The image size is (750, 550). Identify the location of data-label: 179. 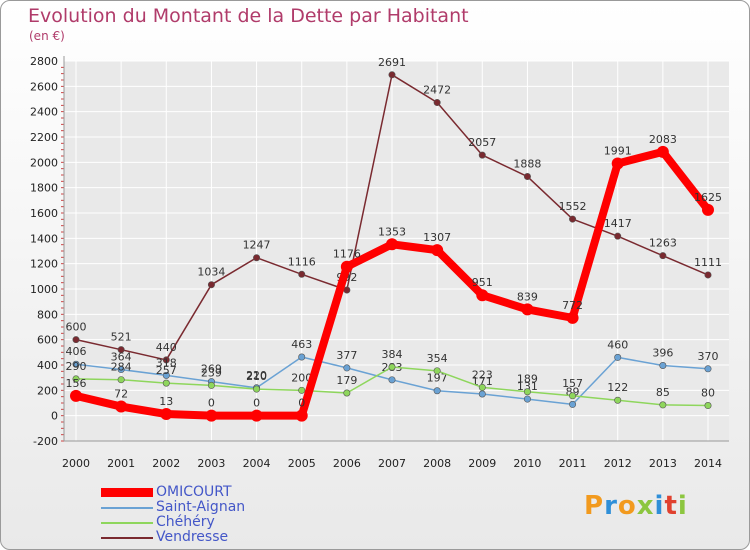
(346, 380).